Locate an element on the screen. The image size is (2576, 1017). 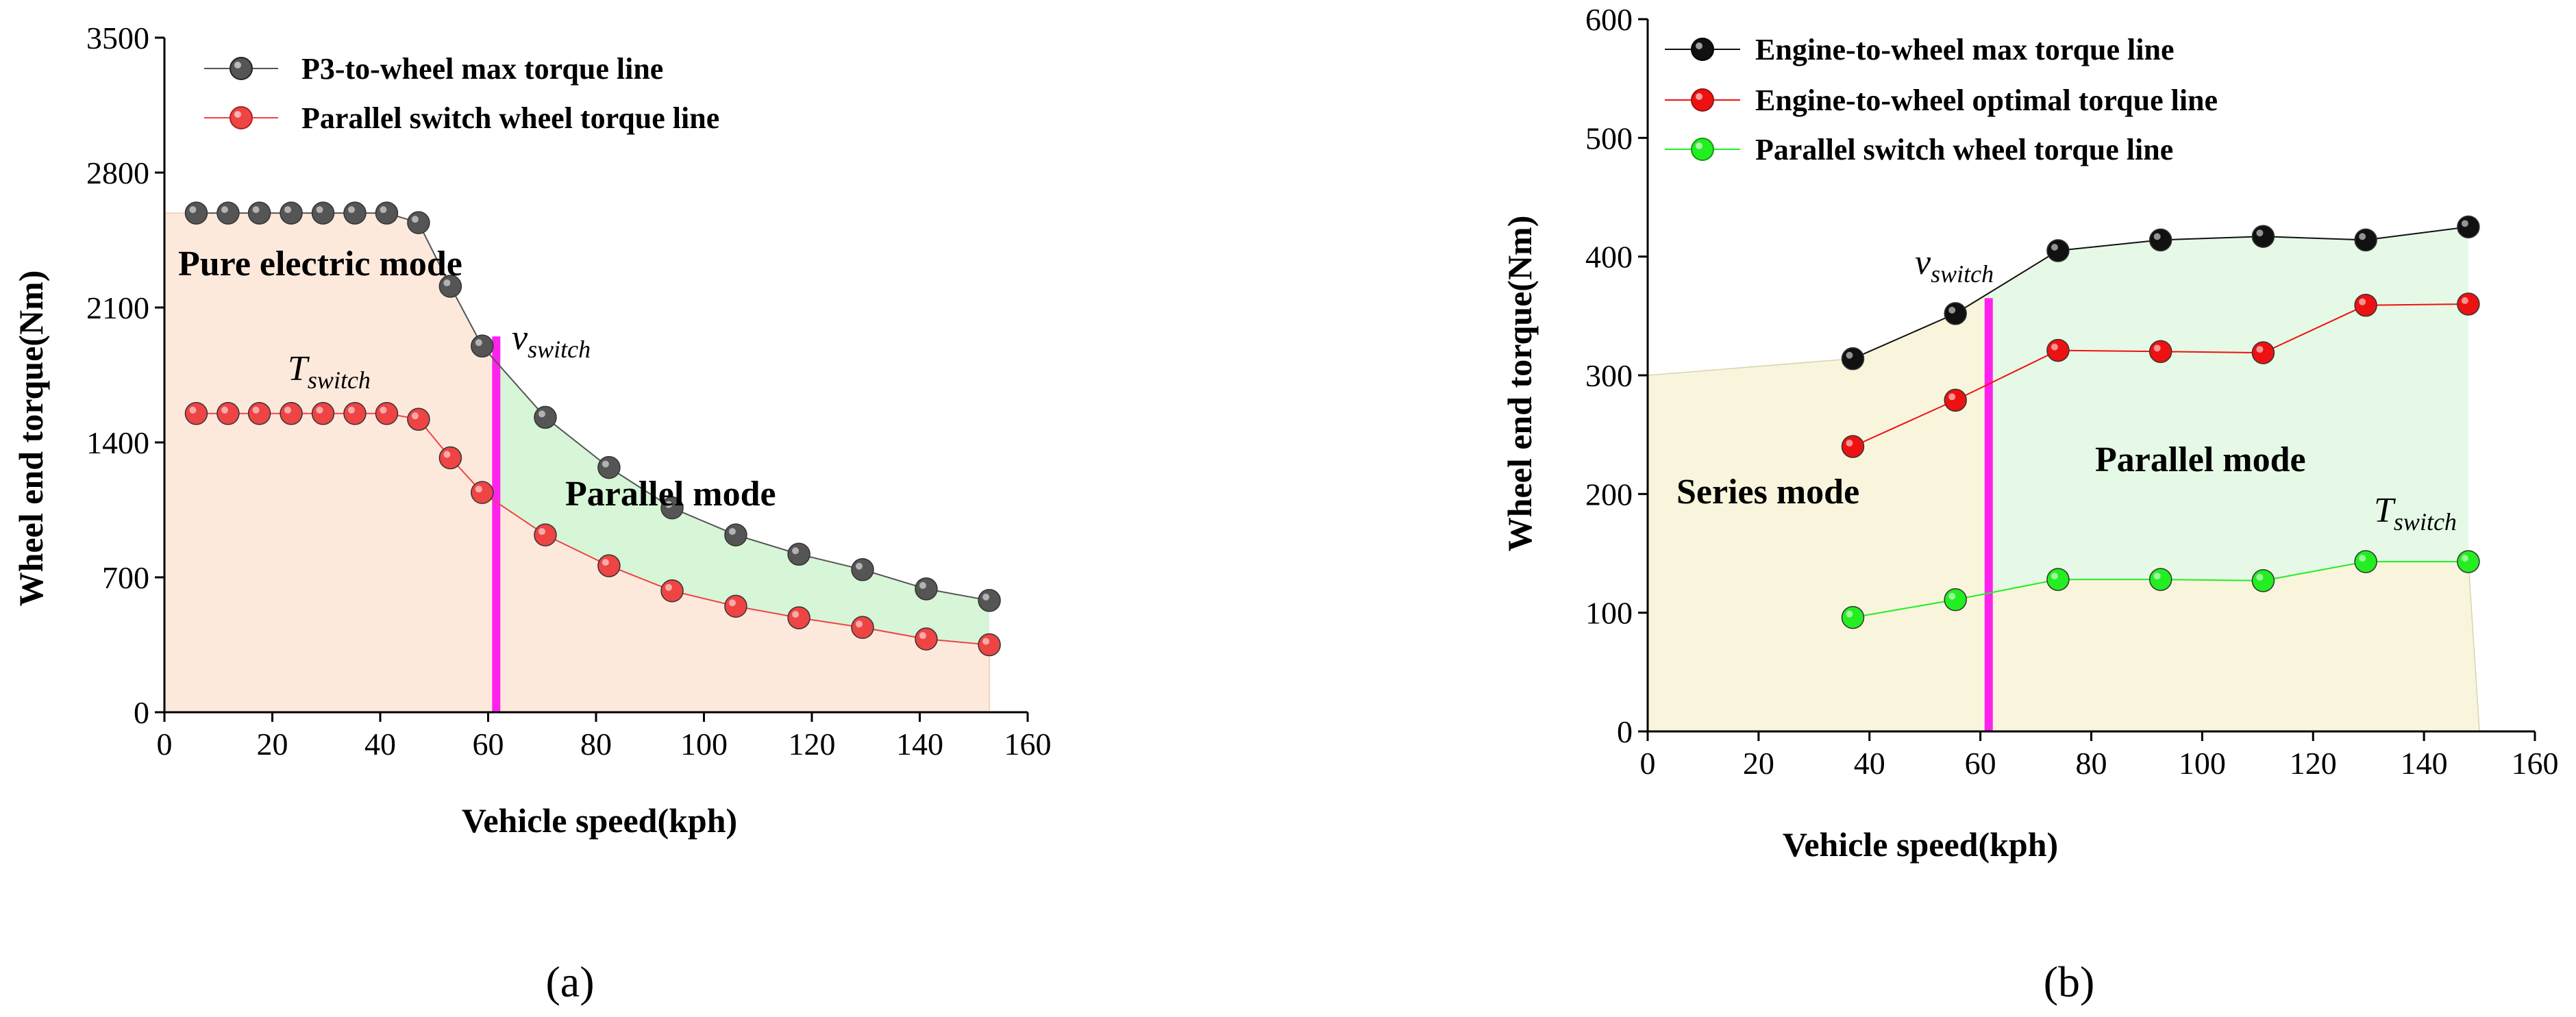
y-tick-label: 400 is located at coordinates (1609, 257).